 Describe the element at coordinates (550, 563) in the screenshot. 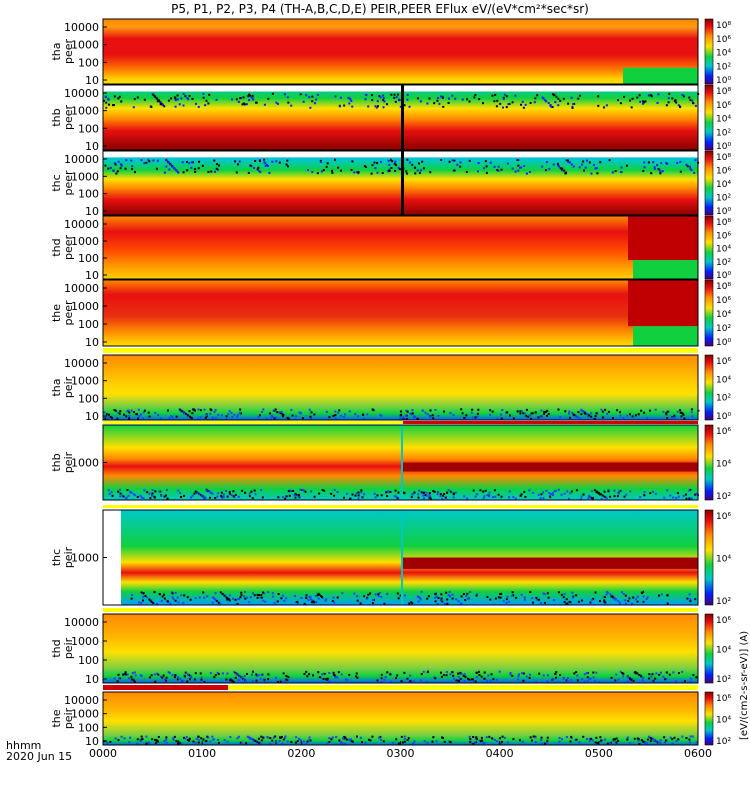

I see `post-0400-band` at that location.